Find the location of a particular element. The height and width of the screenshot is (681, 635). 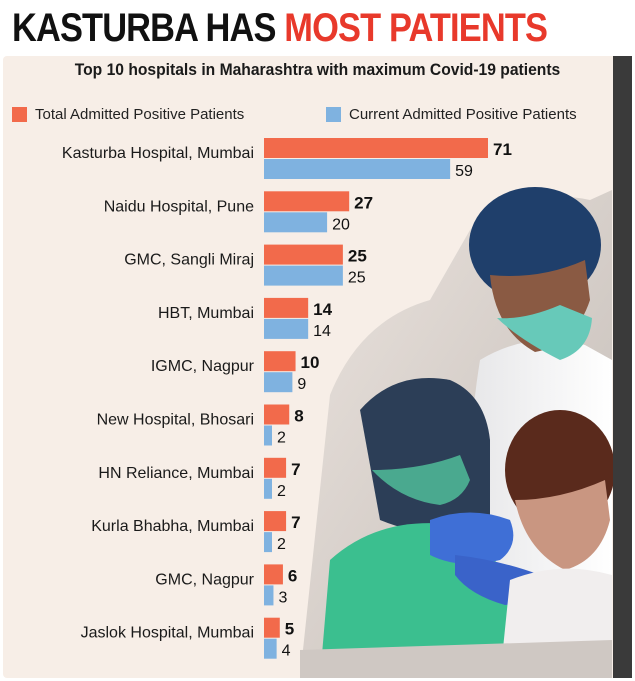

headline: KASTURBA HAS MOST PATIENTS is located at coordinates (280, 28).